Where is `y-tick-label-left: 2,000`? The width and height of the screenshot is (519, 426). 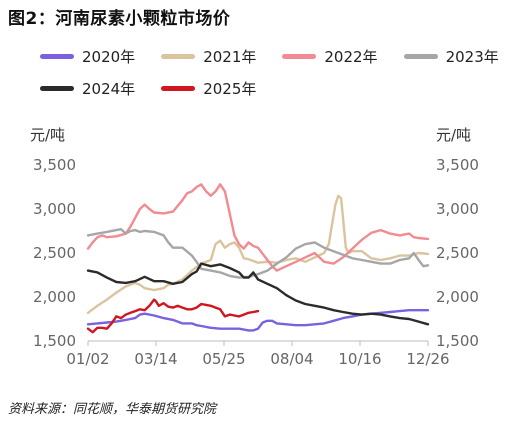
y-tick-label-left: 2,000 is located at coordinates (54, 297).